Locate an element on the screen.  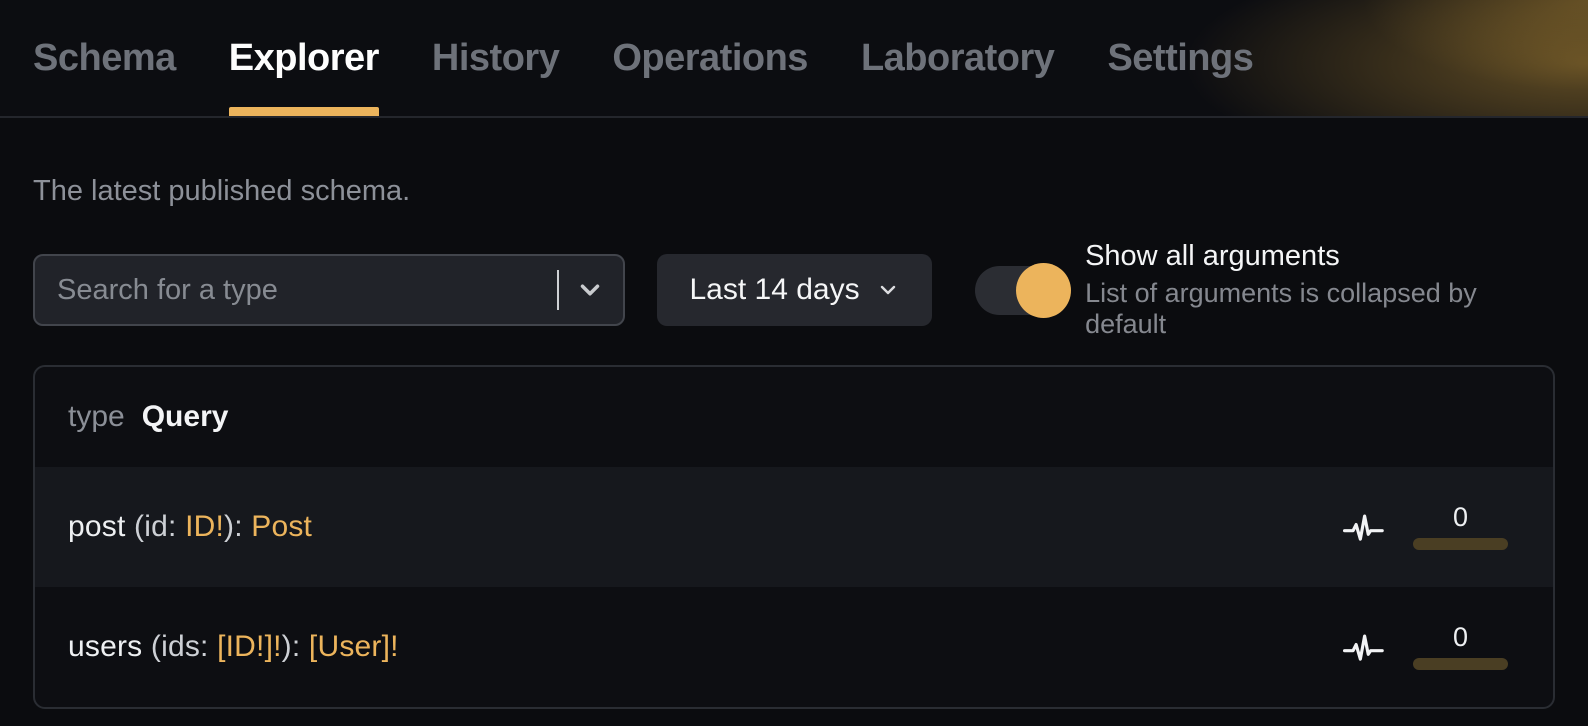
tab-explorer: Explorer is located at coordinates (304, 58).